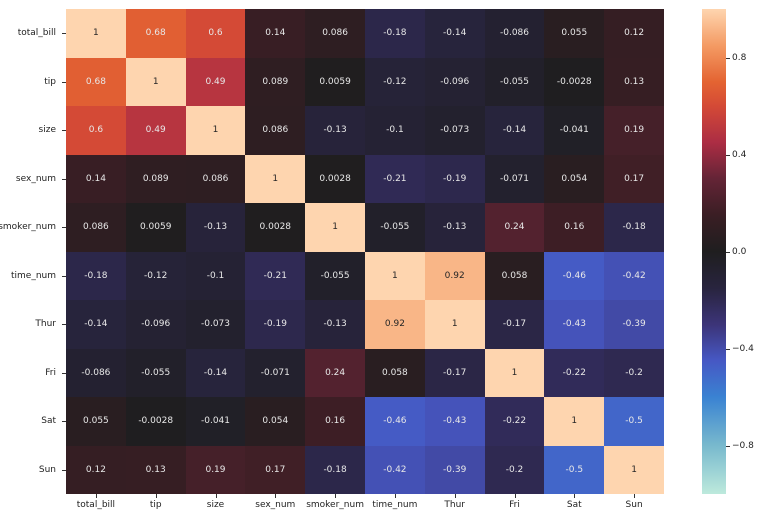 This screenshot has height=521, width=768. What do you see at coordinates (28, 227) in the screenshot?
I see `y-tick-label: smoker_num` at bounding box center [28, 227].